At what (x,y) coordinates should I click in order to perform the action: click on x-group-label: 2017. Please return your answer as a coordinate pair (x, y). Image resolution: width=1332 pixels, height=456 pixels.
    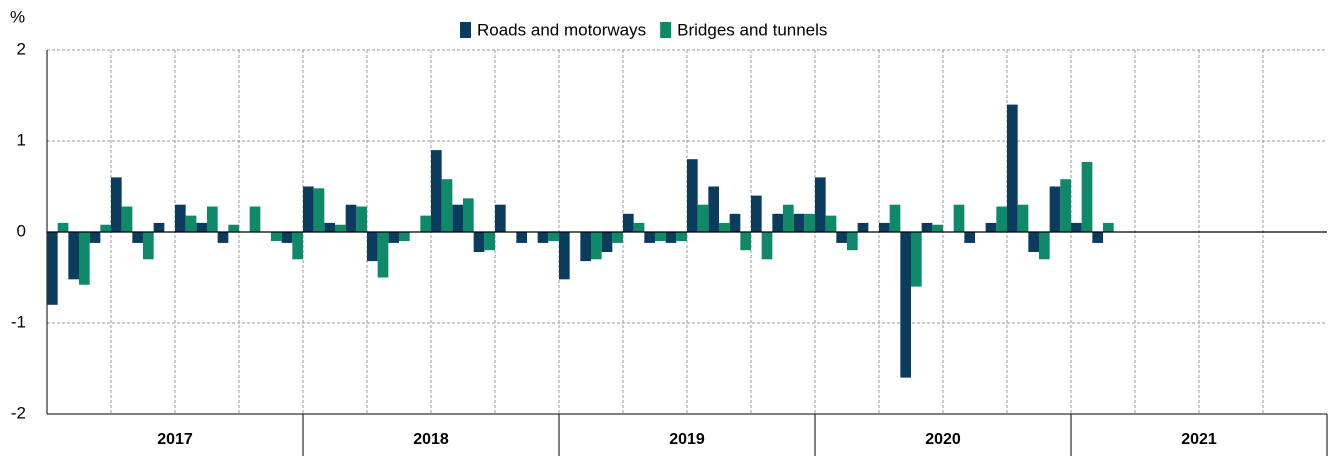
    Looking at the image, I should click on (175, 439).